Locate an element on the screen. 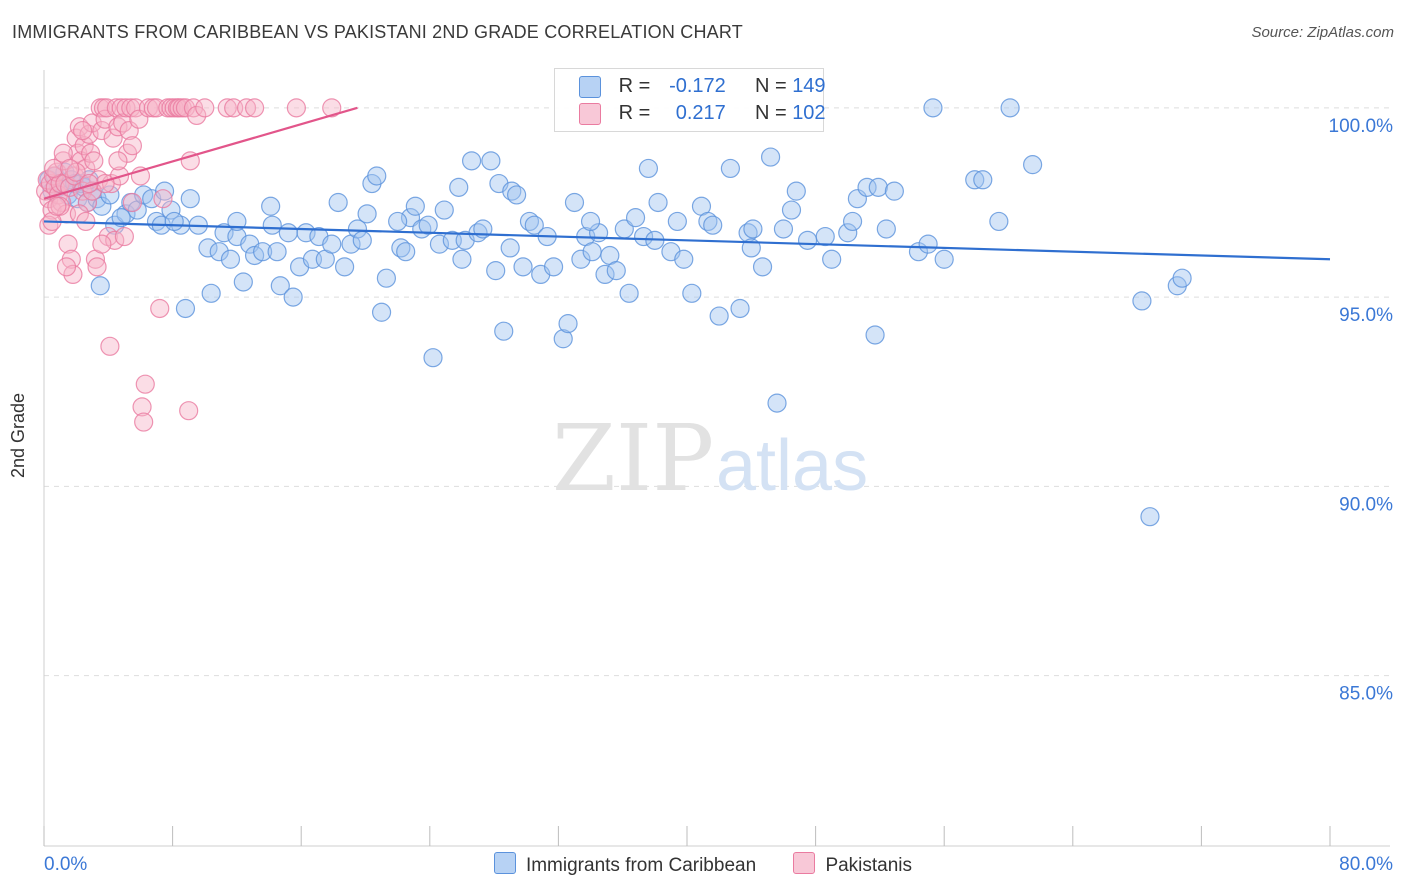 Image resolution: width=1406 pixels, height=892 pixels. legend-r-label: R = is located at coordinates (634, 113).